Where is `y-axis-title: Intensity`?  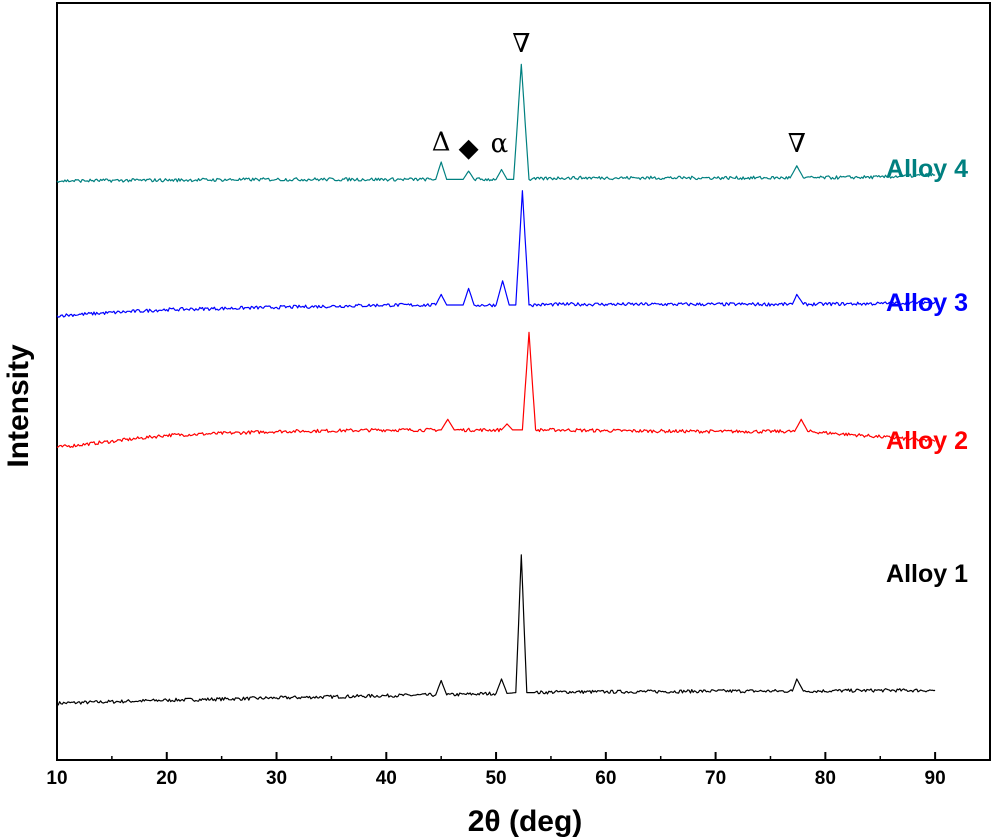 y-axis-title: Intensity is located at coordinates (18, 406).